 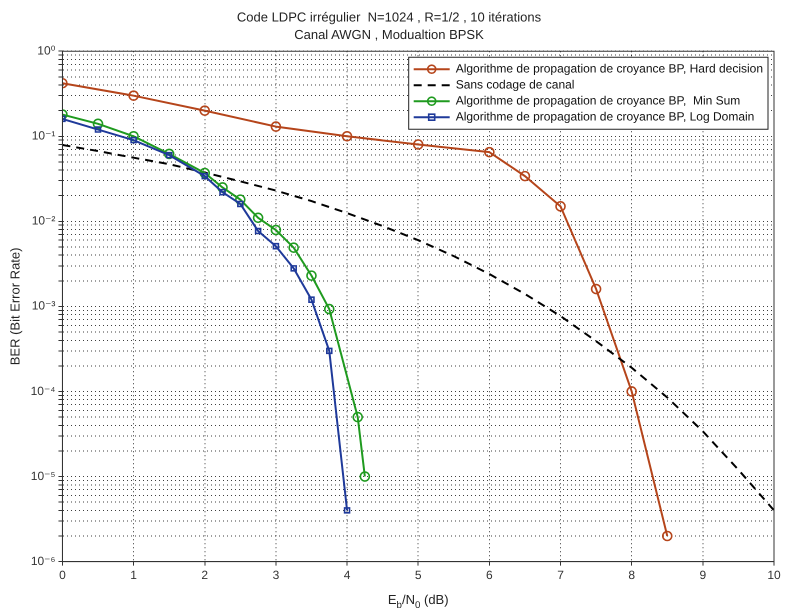 What do you see at coordinates (610, 69) in the screenshot?
I see `legend-label: Algorithme de propagation de croyance BP, Hard decision` at bounding box center [610, 69].